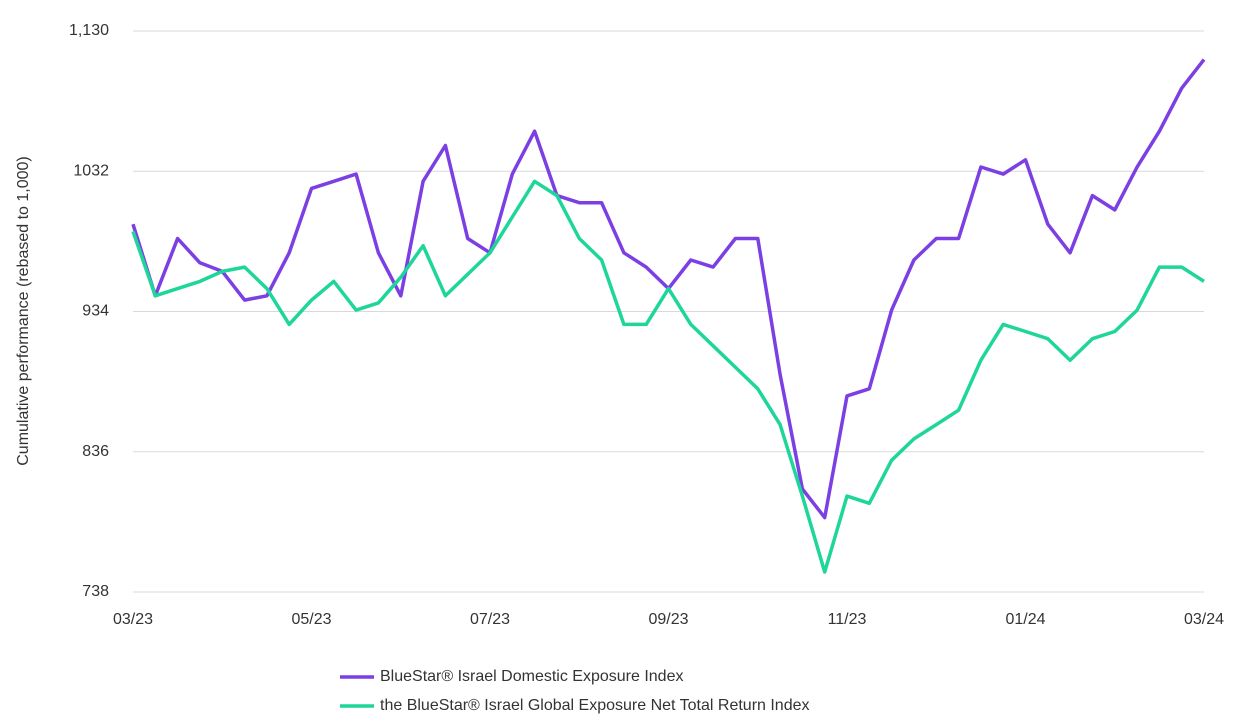 This screenshot has width=1238, height=722. What do you see at coordinates (490, 619) in the screenshot?
I see `x-tick-label: 07/23` at bounding box center [490, 619].